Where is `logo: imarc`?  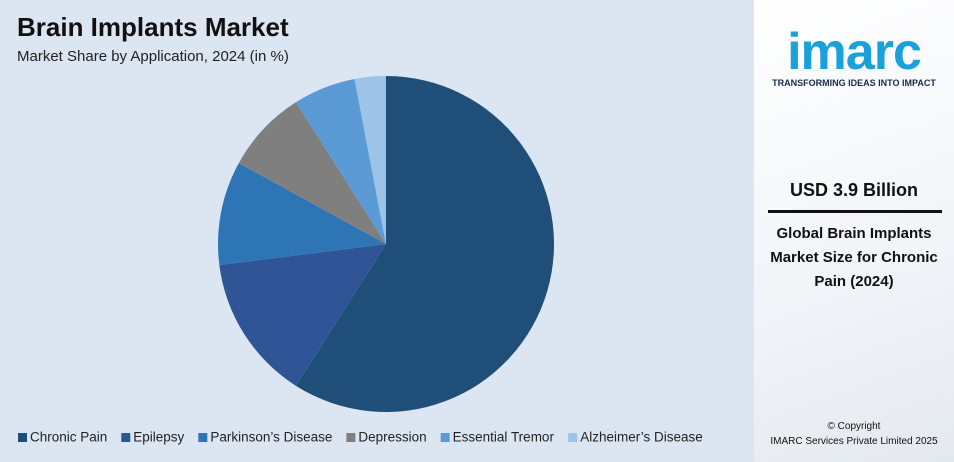 logo: imarc is located at coordinates (854, 52).